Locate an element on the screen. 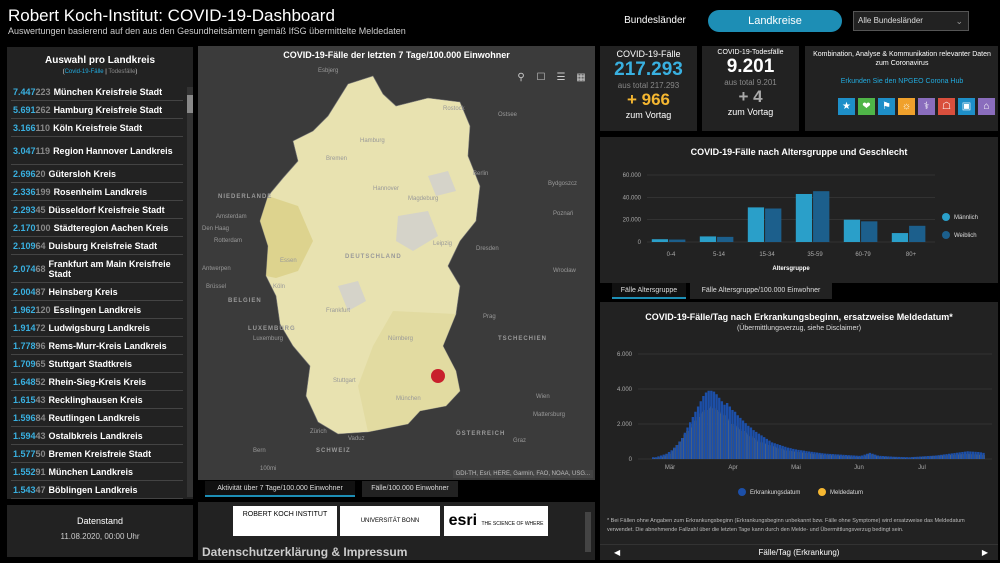 The image size is (1000, 563). hub-link: Erkunden Sie den NPGEO Corona Hub is located at coordinates (902, 81).